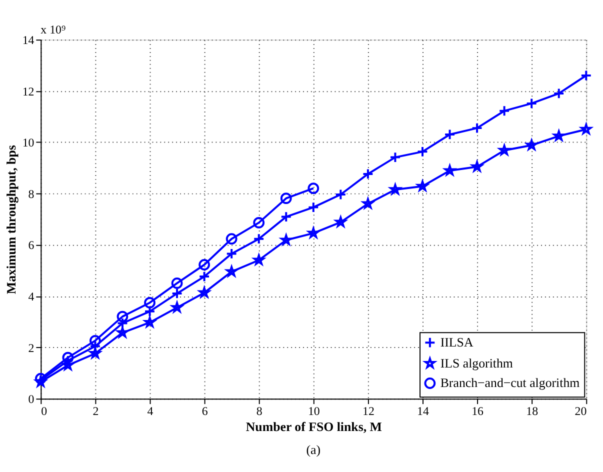  Describe the element at coordinates (314, 411) in the screenshot. I see `x-tick-label: 10` at that location.